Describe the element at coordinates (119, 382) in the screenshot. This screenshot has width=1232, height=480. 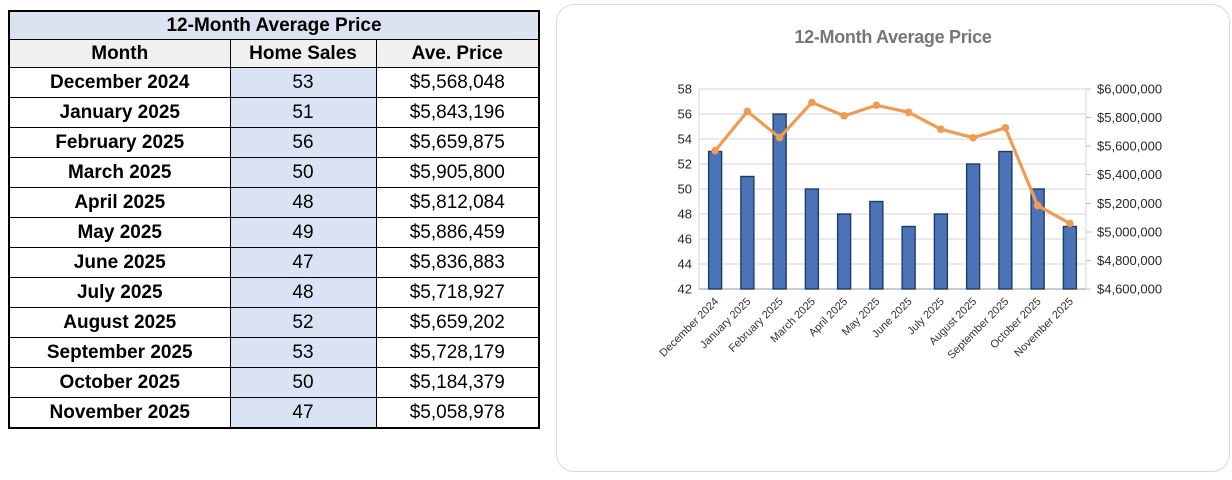
I see `month-cell: October 2025` at that location.